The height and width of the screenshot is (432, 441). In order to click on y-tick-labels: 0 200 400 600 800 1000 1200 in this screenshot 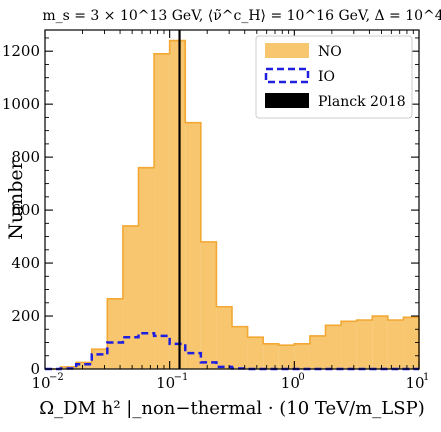, I will do `click(21, 210)`.